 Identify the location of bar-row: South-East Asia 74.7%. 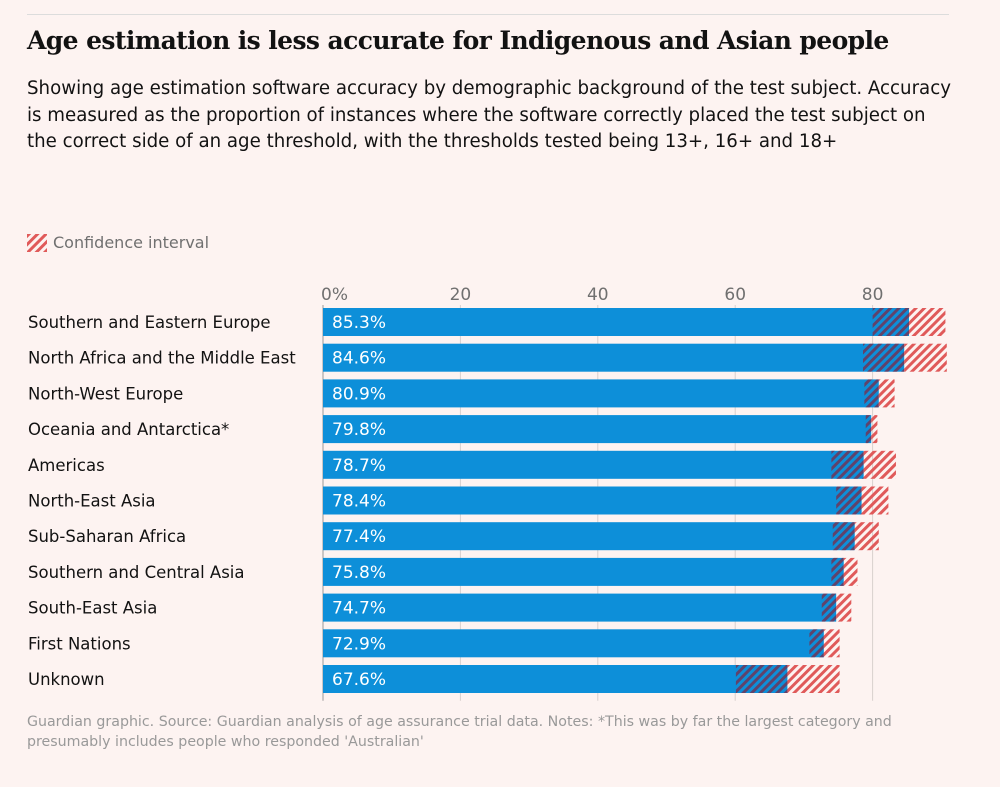
(440, 607).